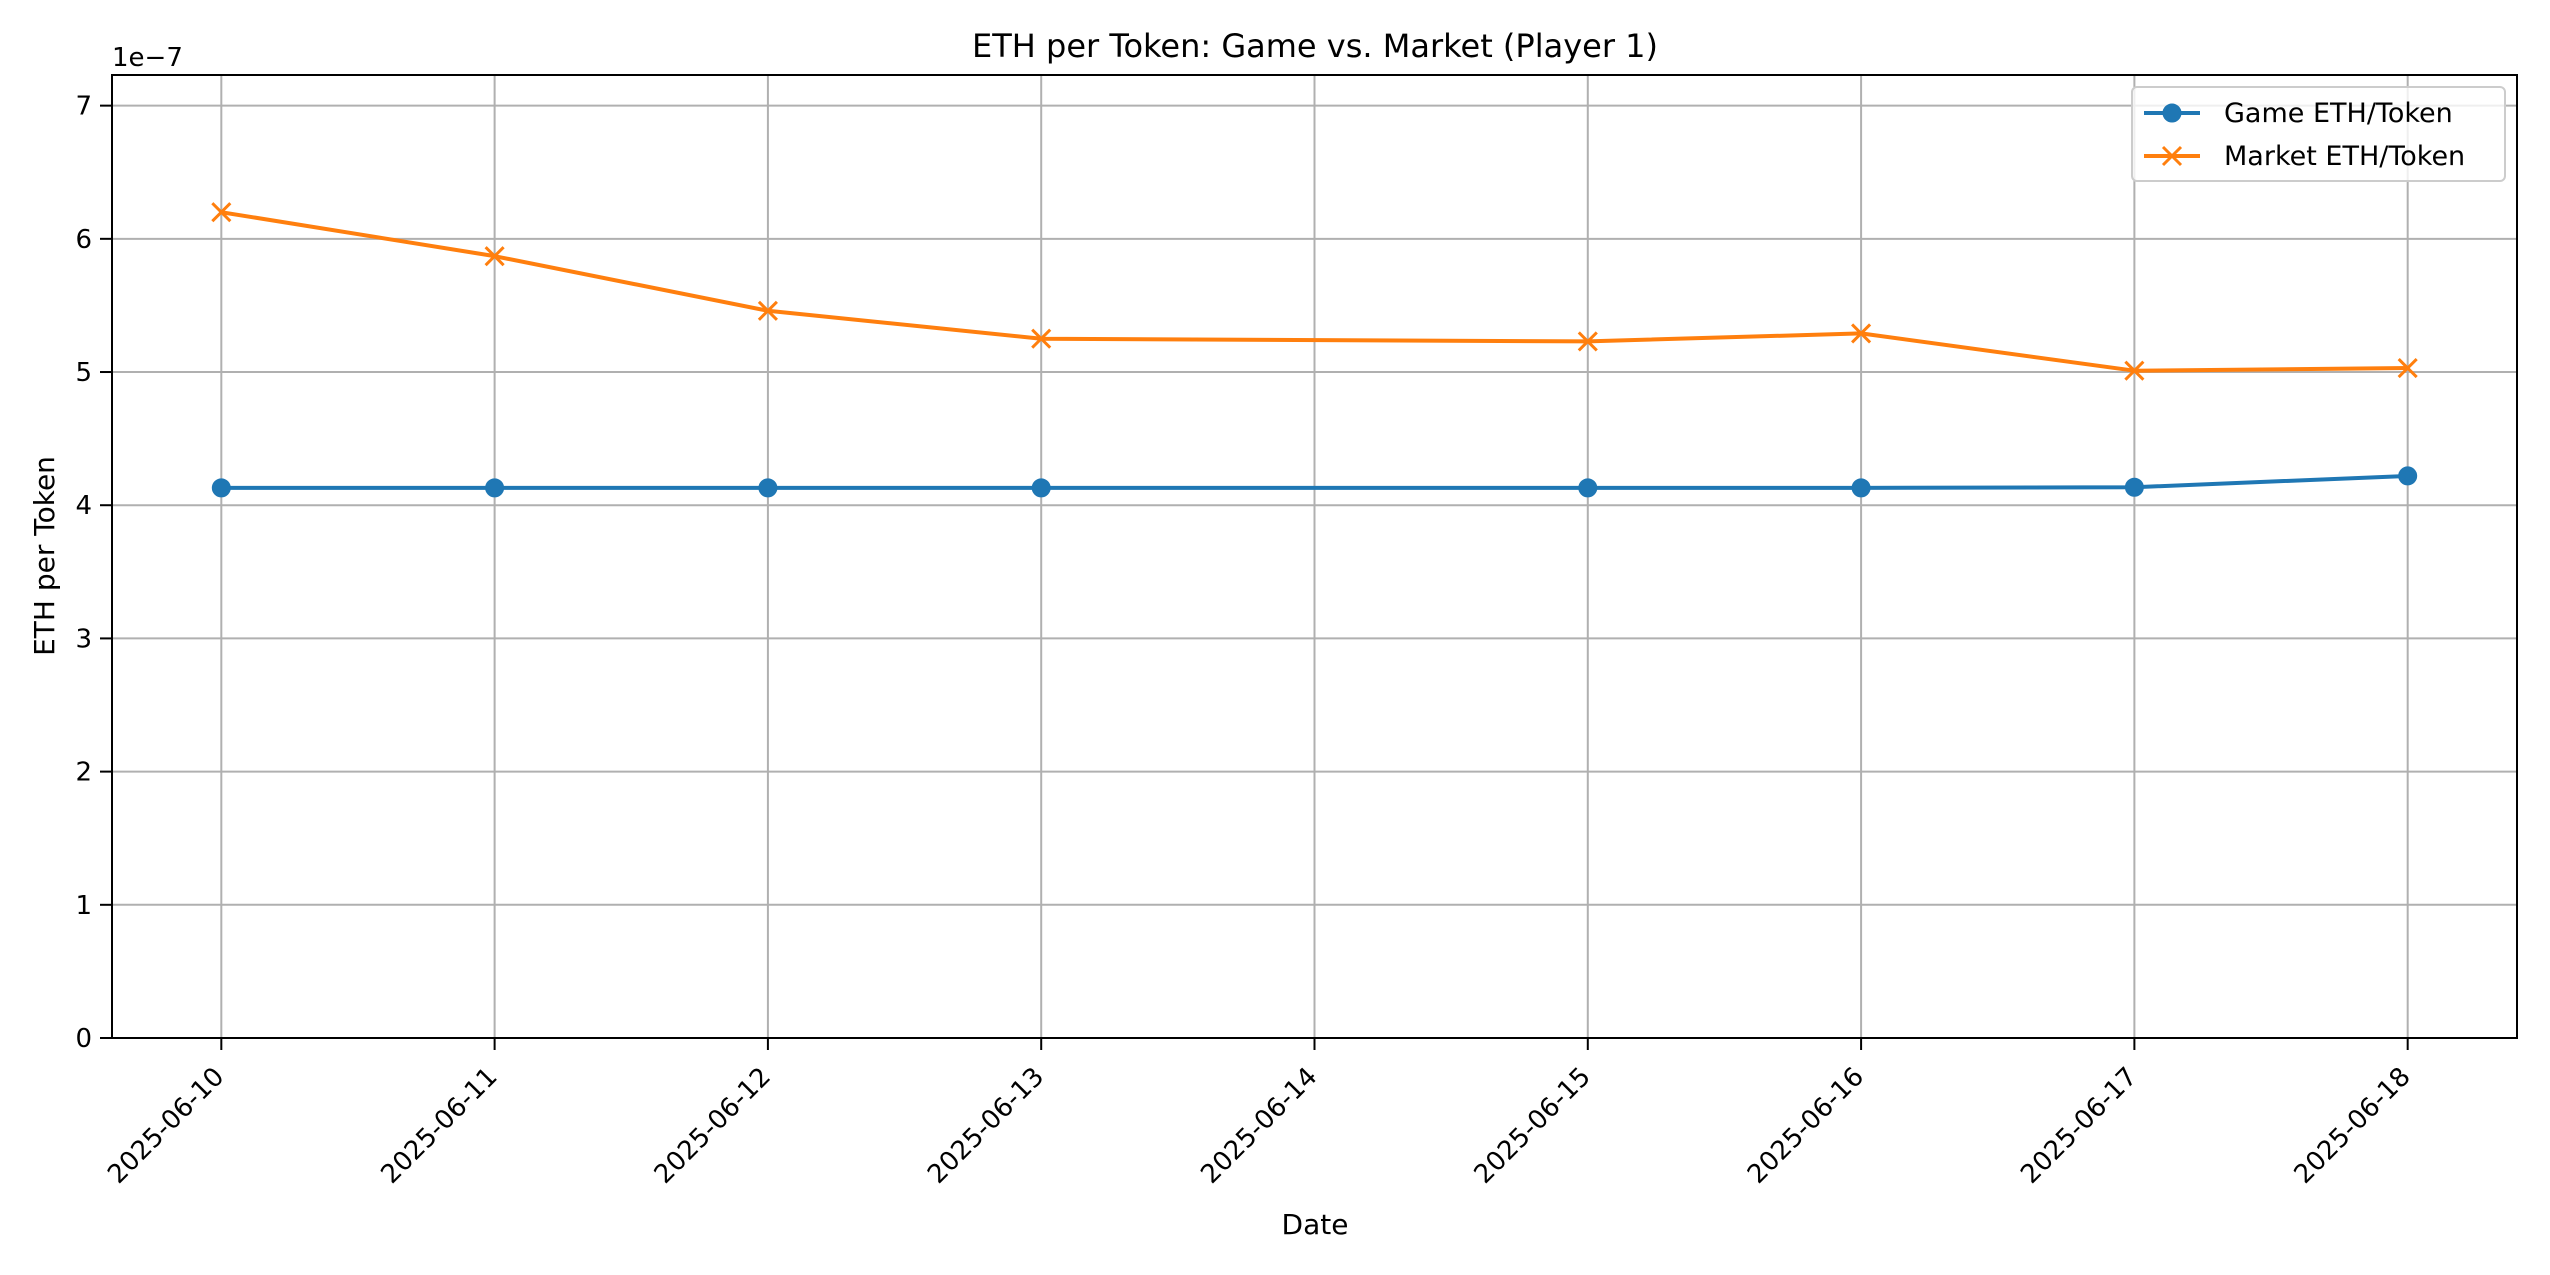 The width and height of the screenshot is (2550, 1275). Describe the element at coordinates (83, 639) in the screenshot. I see `y-tick-label: 3` at that location.